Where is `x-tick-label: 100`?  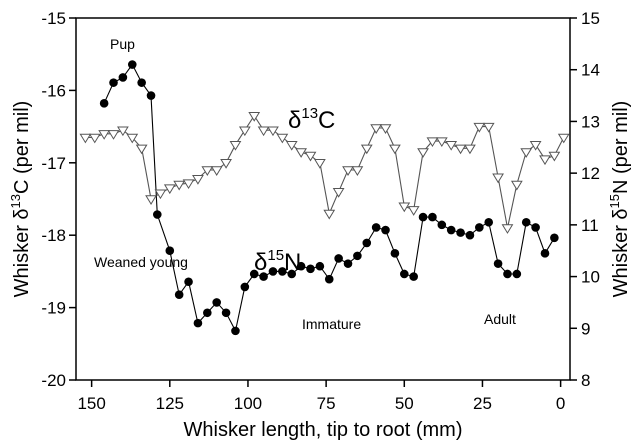
x-tick-label: 100 is located at coordinates (248, 403).